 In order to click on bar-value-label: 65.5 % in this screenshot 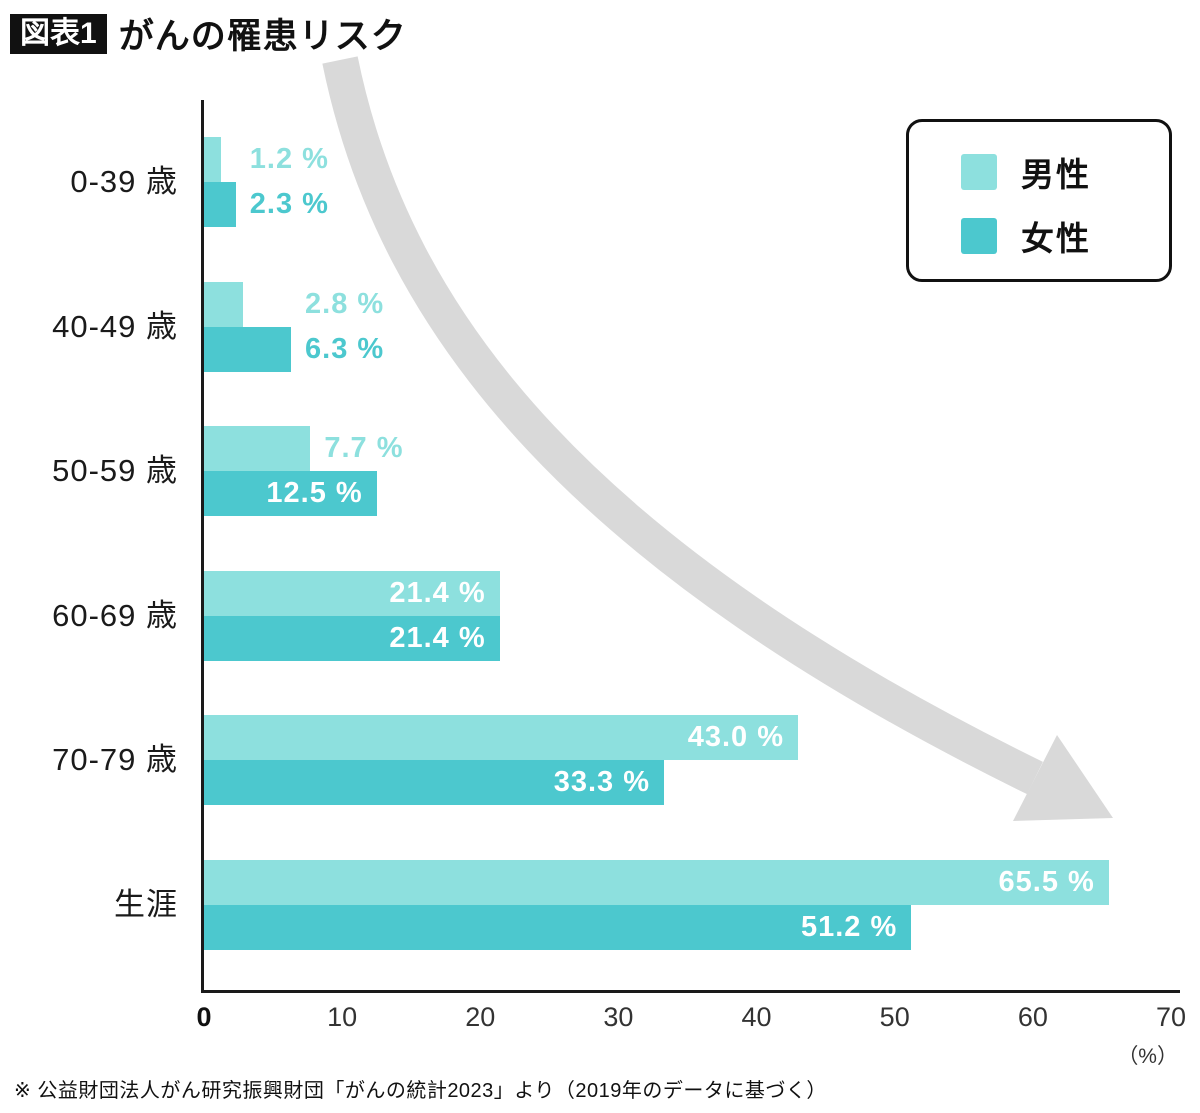, I will do `click(1046, 881)`.